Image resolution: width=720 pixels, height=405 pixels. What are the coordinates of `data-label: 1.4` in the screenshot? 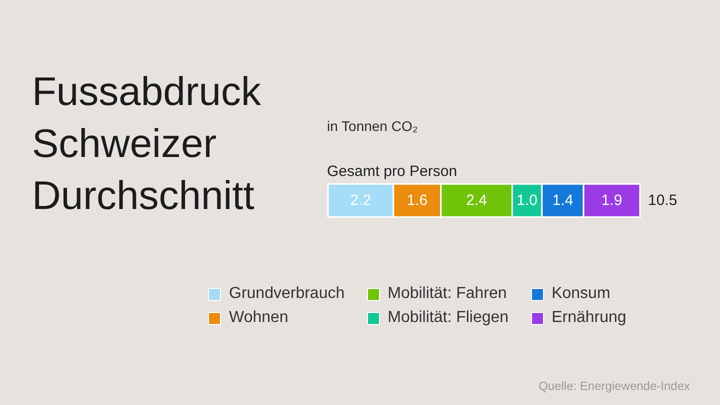 It's located at (563, 200).